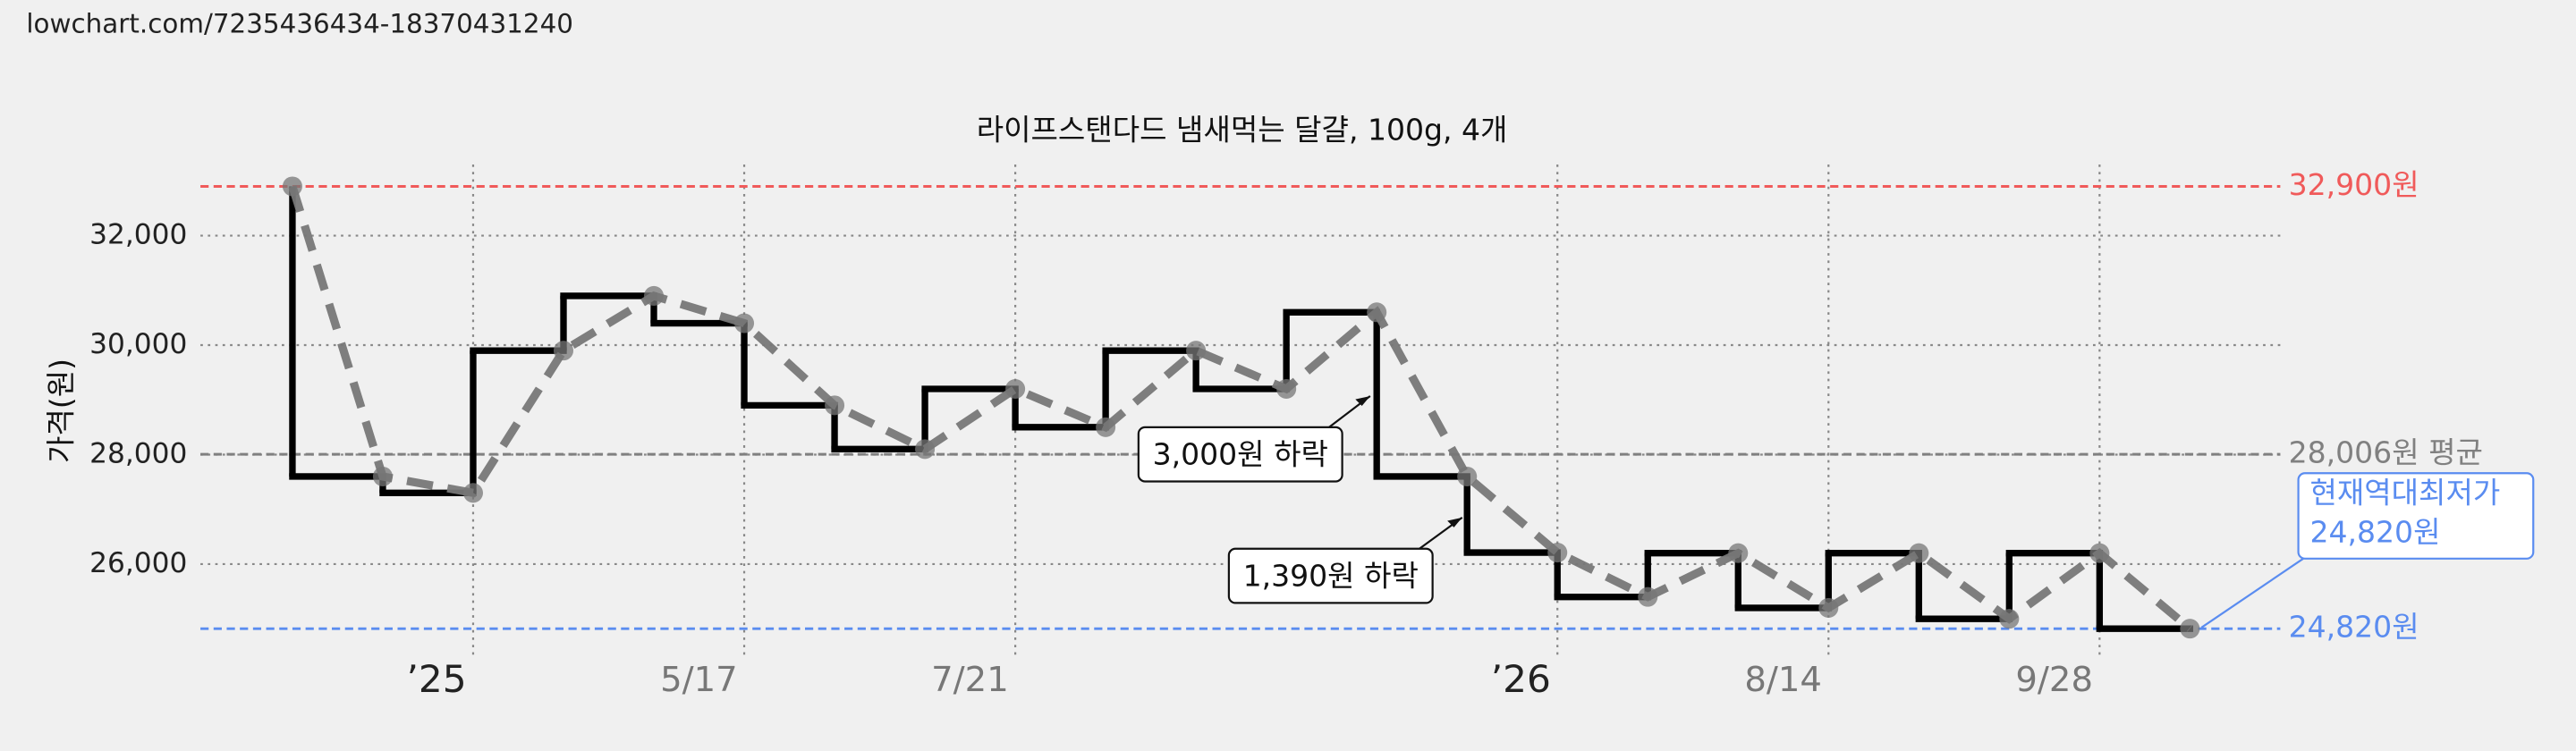 This screenshot has width=2576, height=751. Describe the element at coordinates (2354, 184) in the screenshot. I see `reference-label: 32,900원` at that location.